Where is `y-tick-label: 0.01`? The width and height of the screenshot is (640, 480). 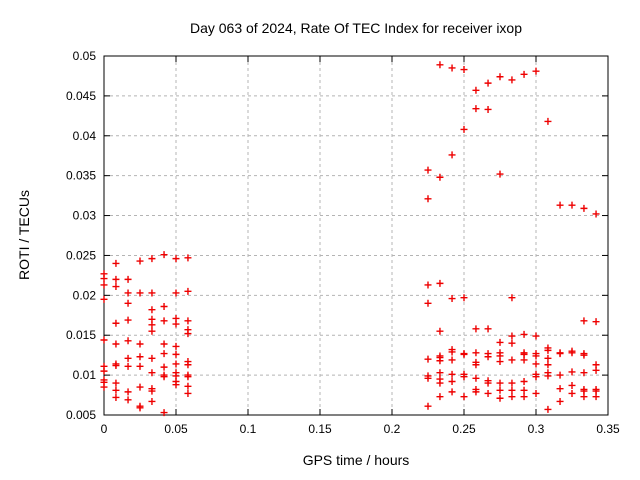 y-tick-label: 0.01 is located at coordinates (85, 375).